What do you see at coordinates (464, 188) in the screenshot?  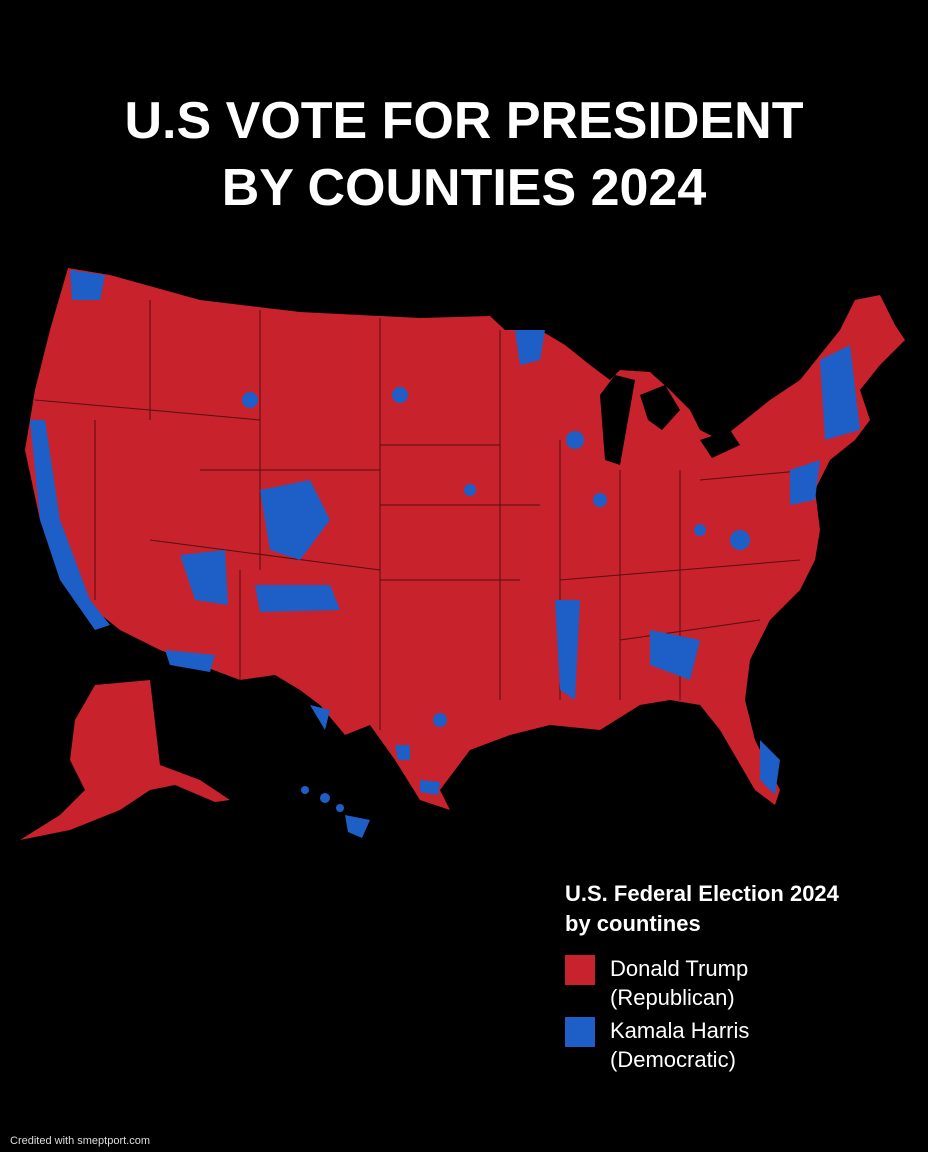 I see `title-line: BY COUNTIES 2024` at bounding box center [464, 188].